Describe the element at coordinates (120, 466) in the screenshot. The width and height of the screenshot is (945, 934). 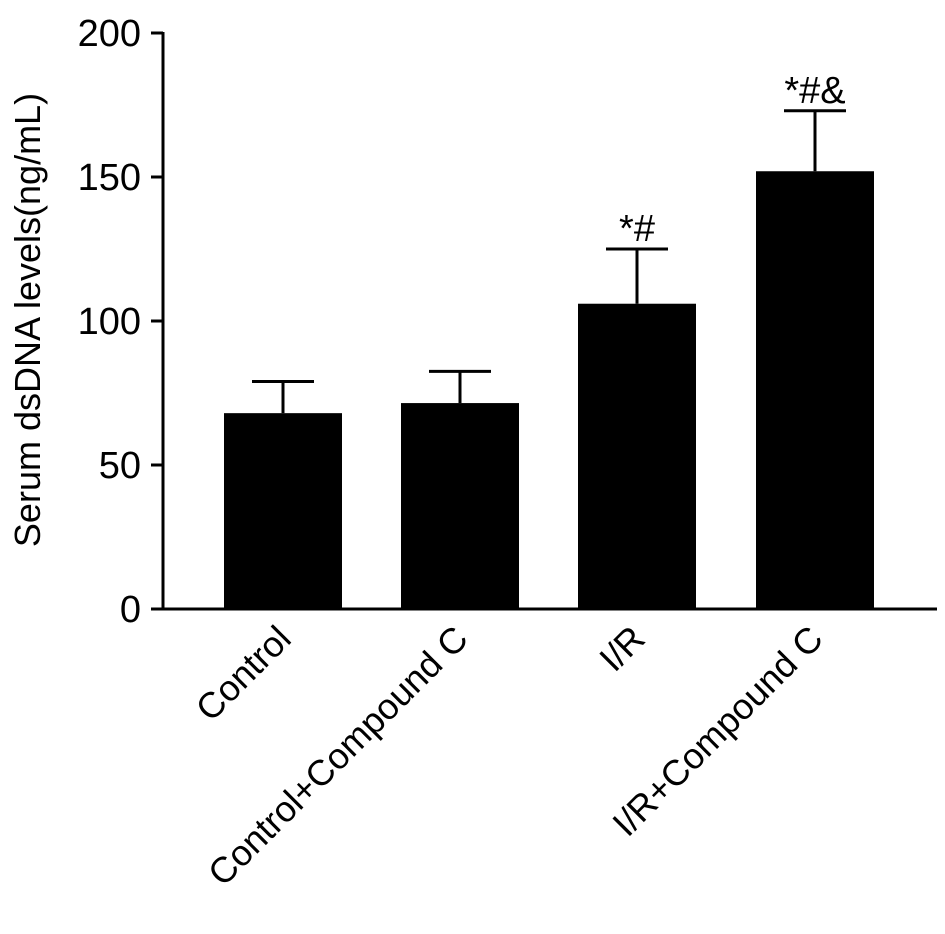
I see `y-tick-label: 50` at that location.